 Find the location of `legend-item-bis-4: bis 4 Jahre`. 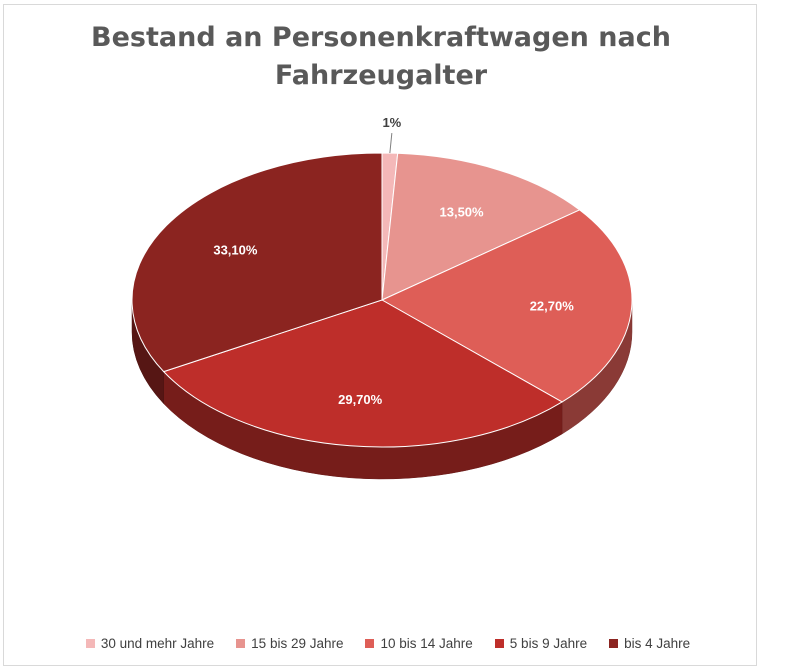

legend-item-bis-4: bis 4 Jahre is located at coordinates (649, 643).